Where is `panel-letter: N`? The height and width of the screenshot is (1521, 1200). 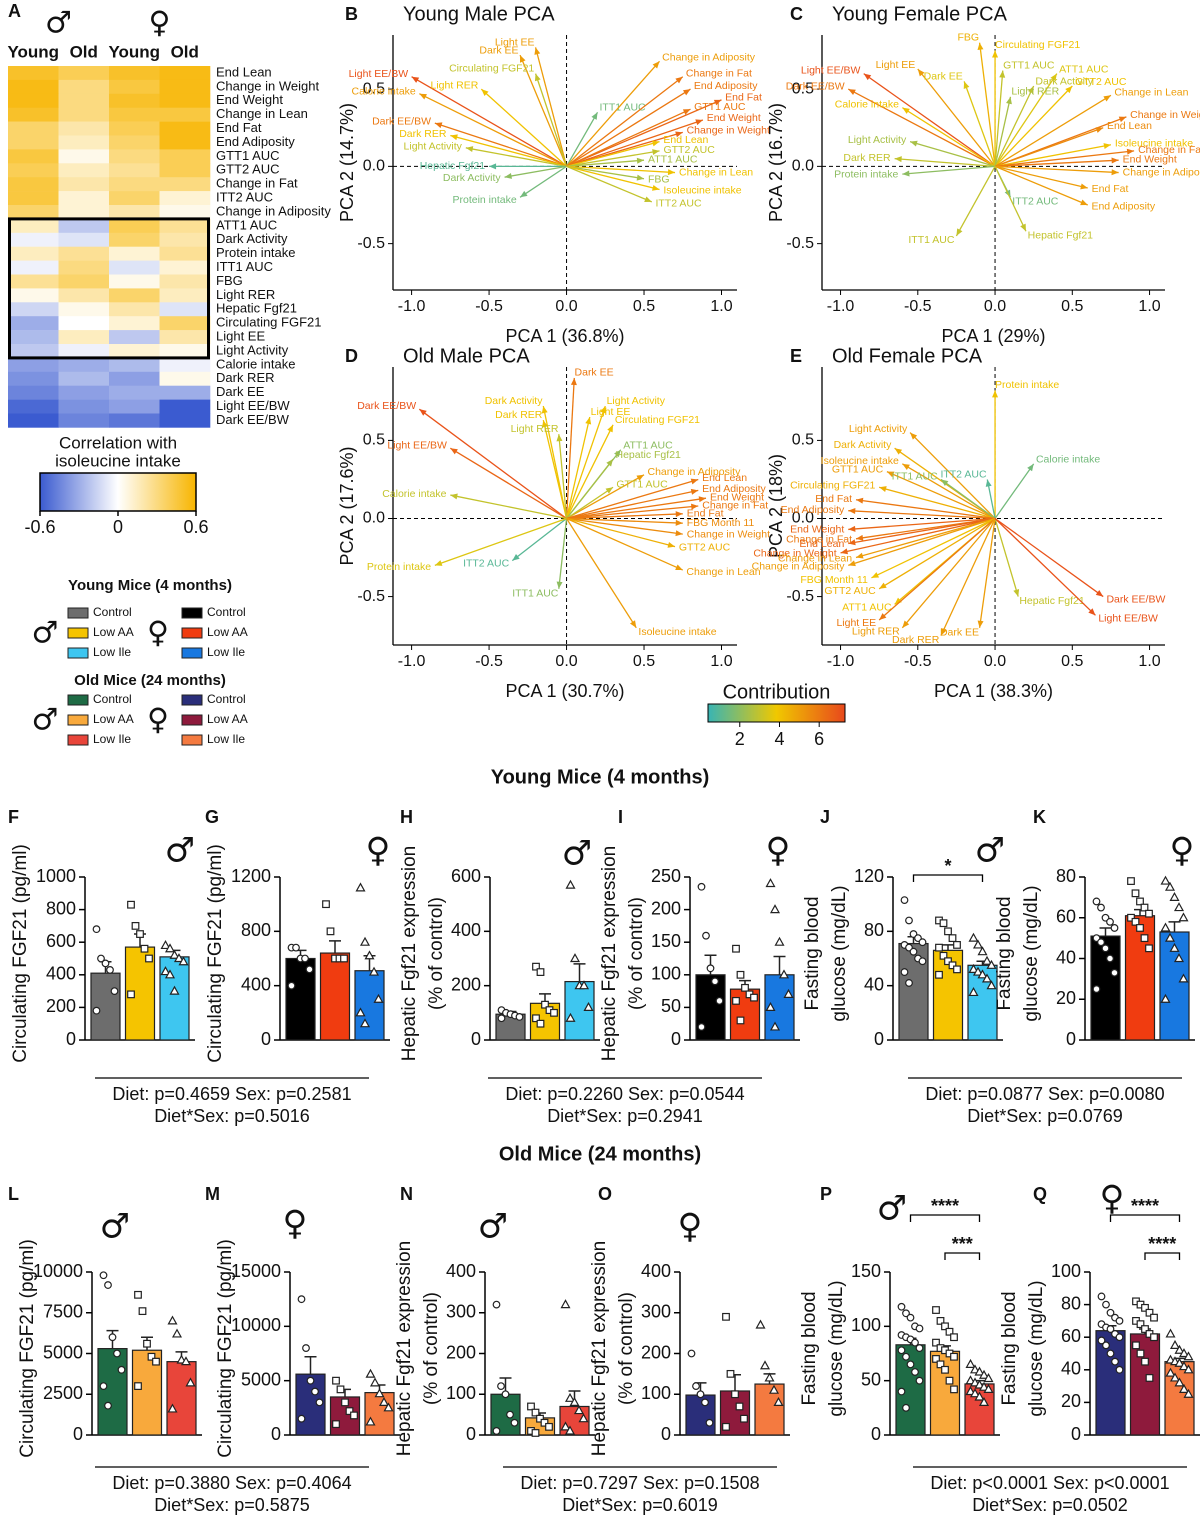
panel-letter: N is located at coordinates (406, 1194).